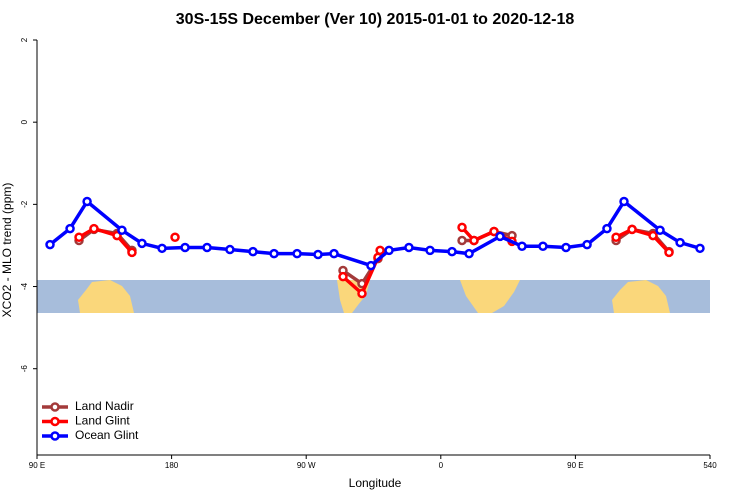  I want to click on y-axis-label: XCO2 - MLO trend (ppm), so click(7, 250).